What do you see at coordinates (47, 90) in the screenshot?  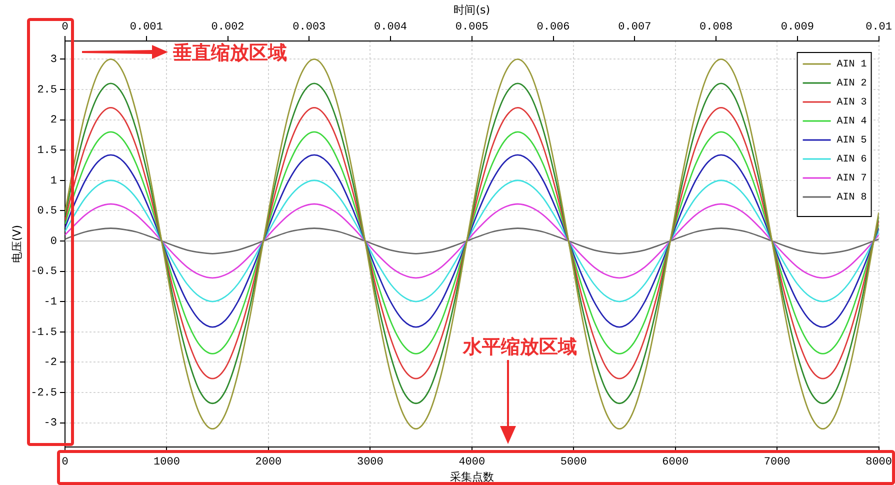 I see `y-tick-label: 2.5` at bounding box center [47, 90].